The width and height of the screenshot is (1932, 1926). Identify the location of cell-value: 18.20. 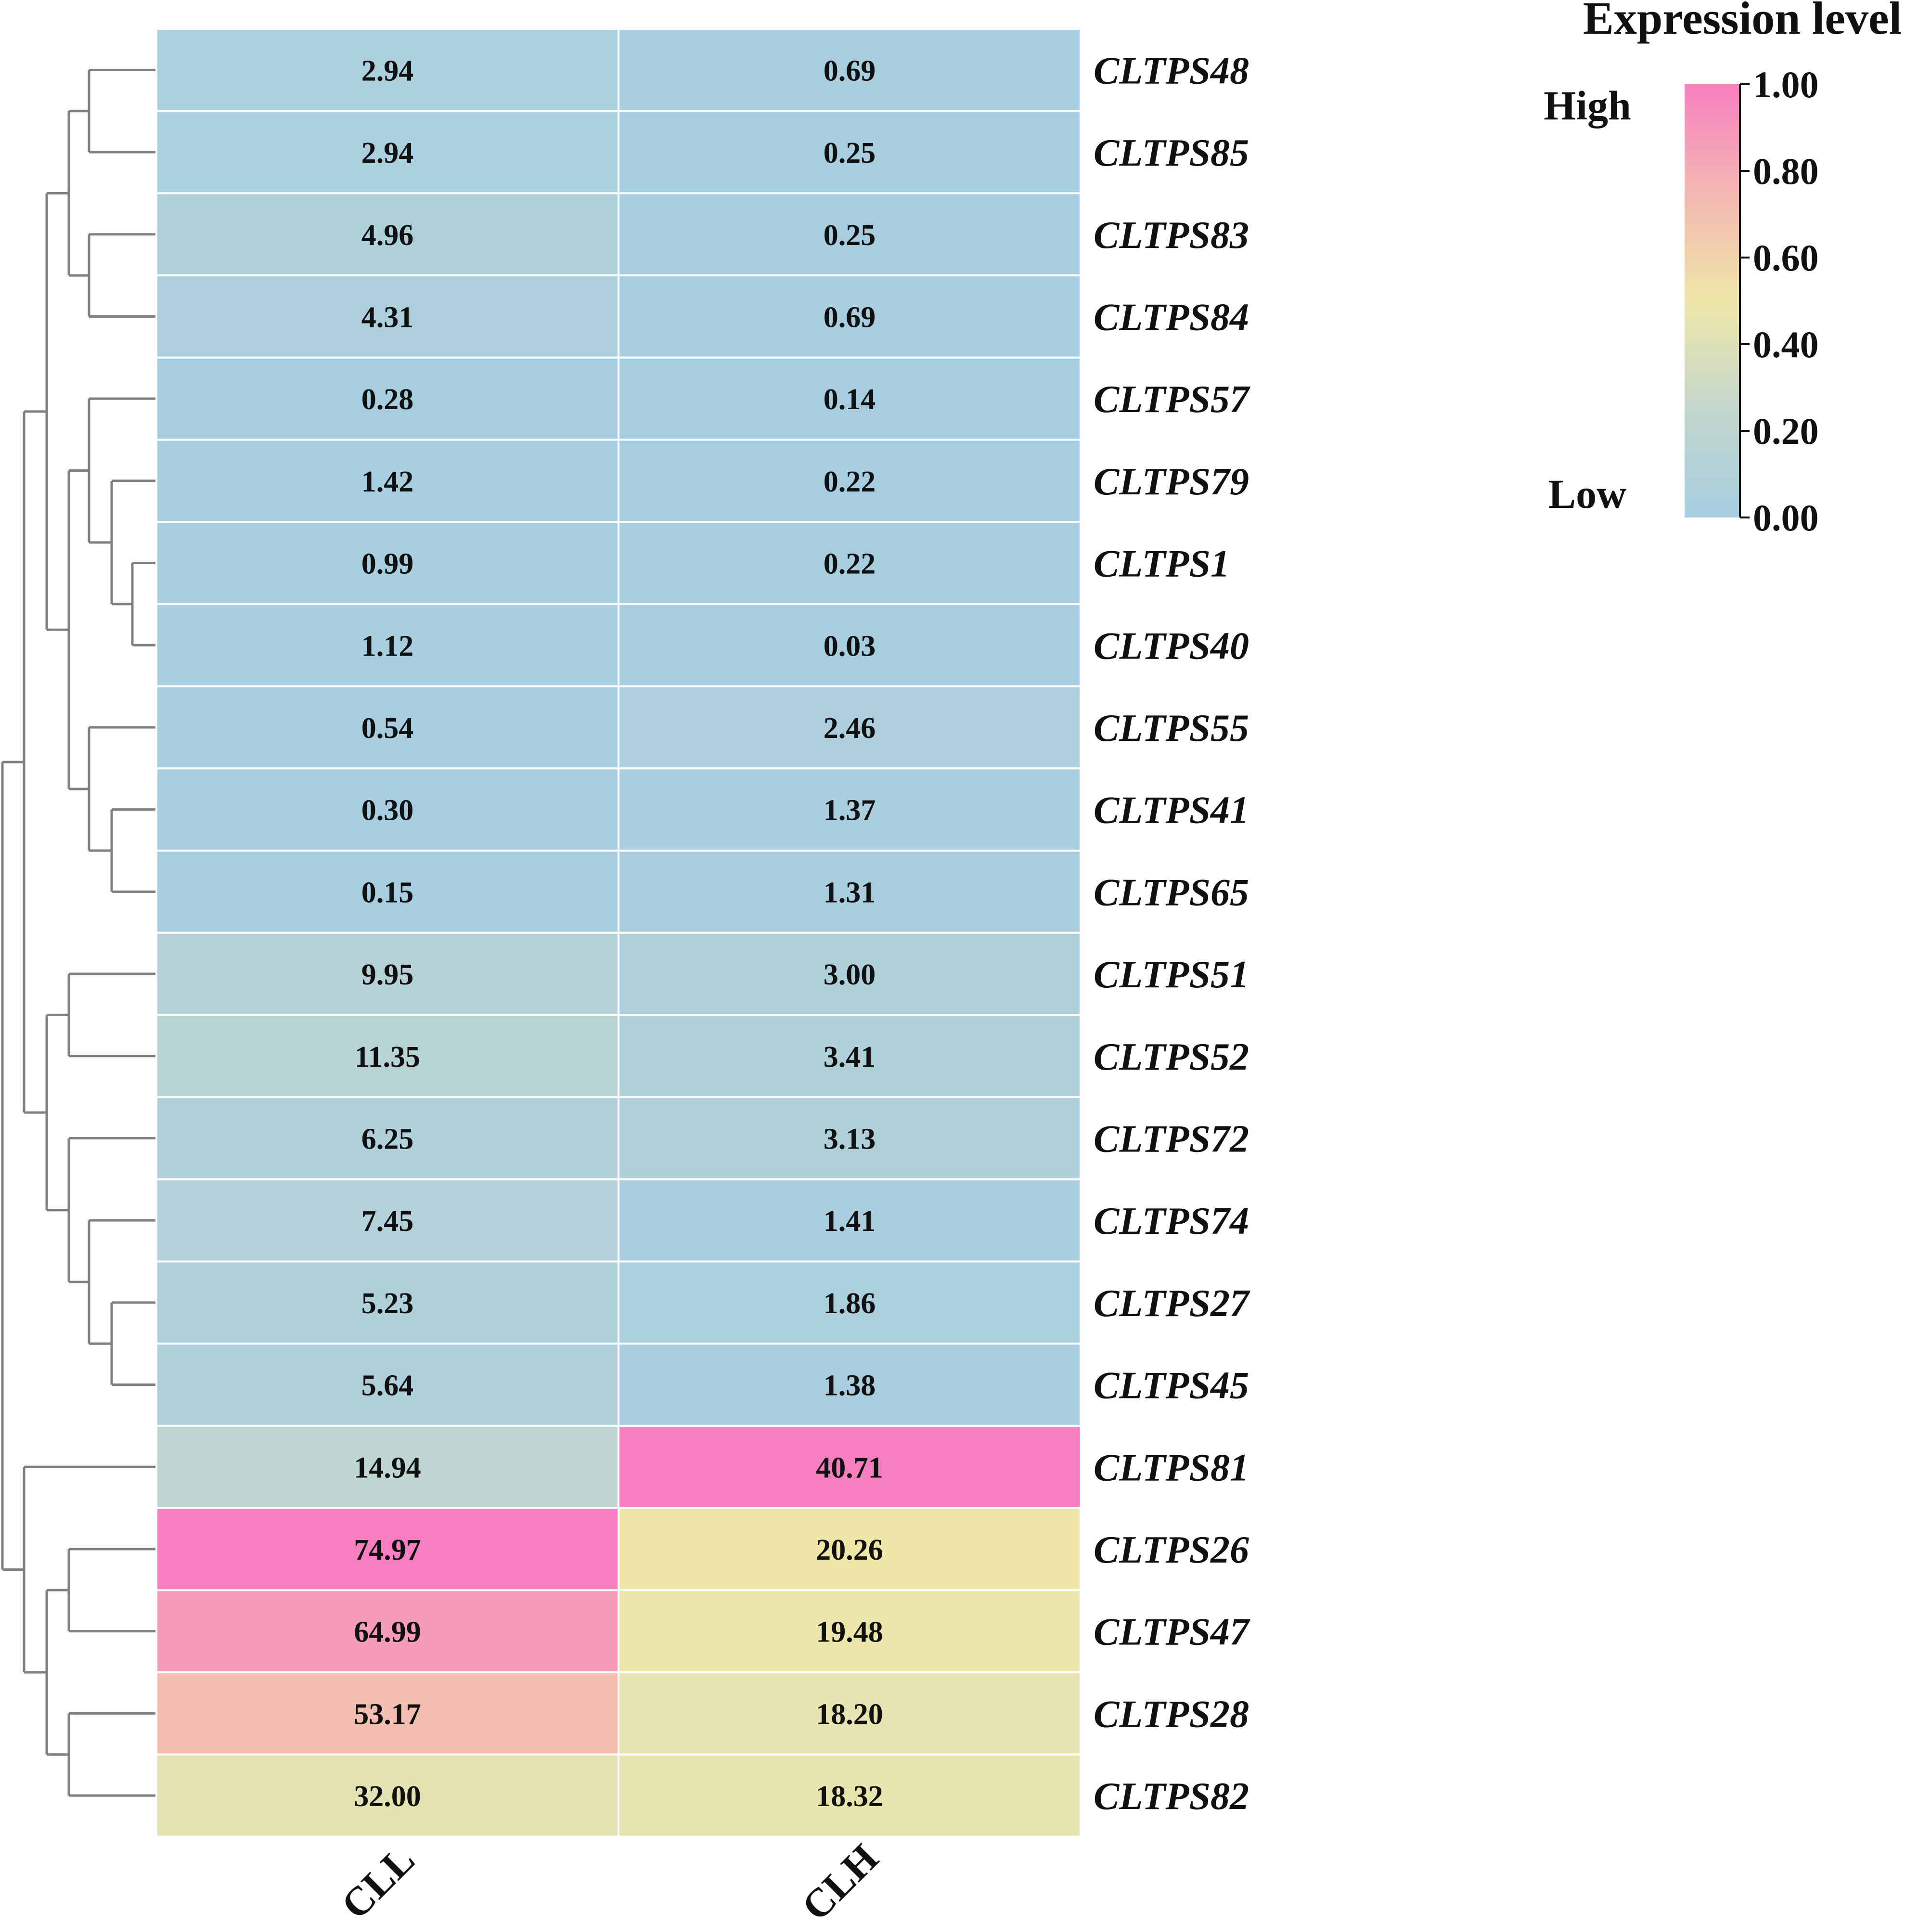
(849, 1714).